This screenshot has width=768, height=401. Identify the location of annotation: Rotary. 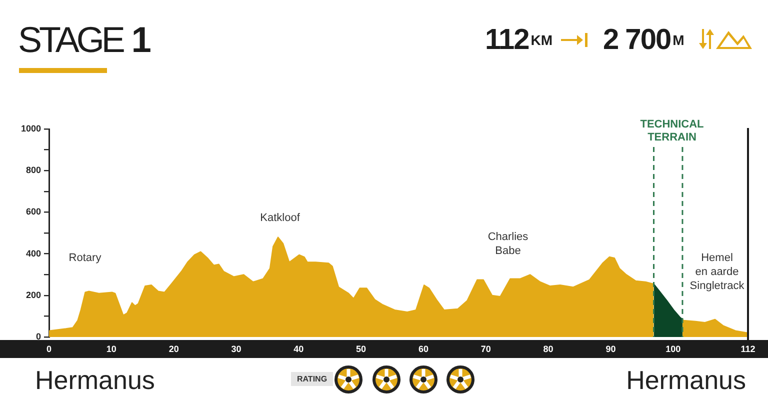
(85, 258).